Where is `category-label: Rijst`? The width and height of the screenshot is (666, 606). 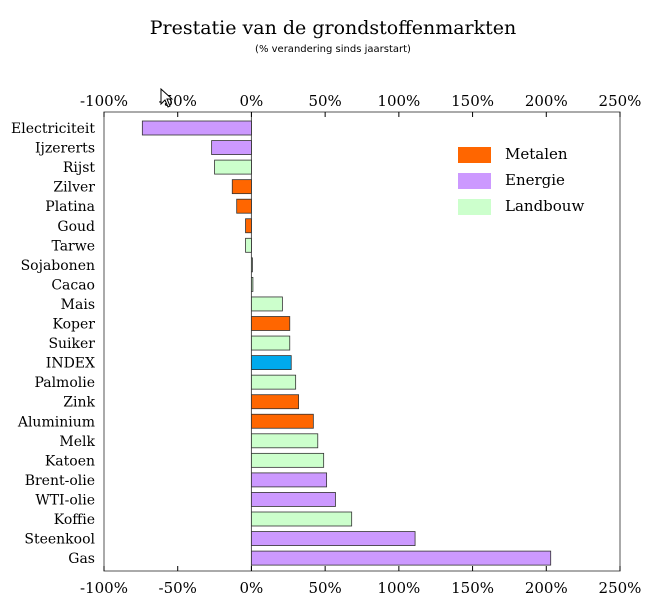
category-label: Rijst is located at coordinates (79, 168).